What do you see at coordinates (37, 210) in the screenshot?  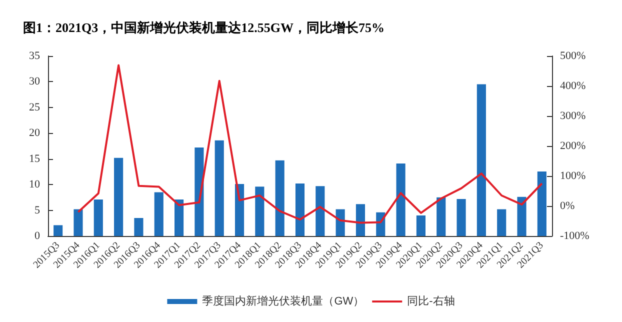 I see `y-tick-label: 5` at bounding box center [37, 210].